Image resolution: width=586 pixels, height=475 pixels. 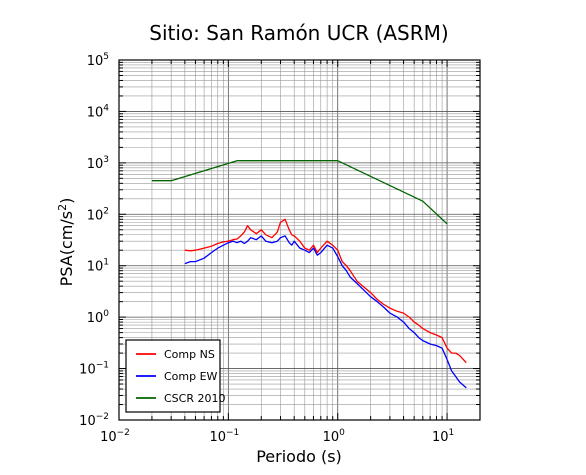 What do you see at coordinates (277, 436) in the screenshot?
I see `x-tick-labels: 10⁻² 10⁻¹ 10⁰ 10¹` at bounding box center [277, 436].